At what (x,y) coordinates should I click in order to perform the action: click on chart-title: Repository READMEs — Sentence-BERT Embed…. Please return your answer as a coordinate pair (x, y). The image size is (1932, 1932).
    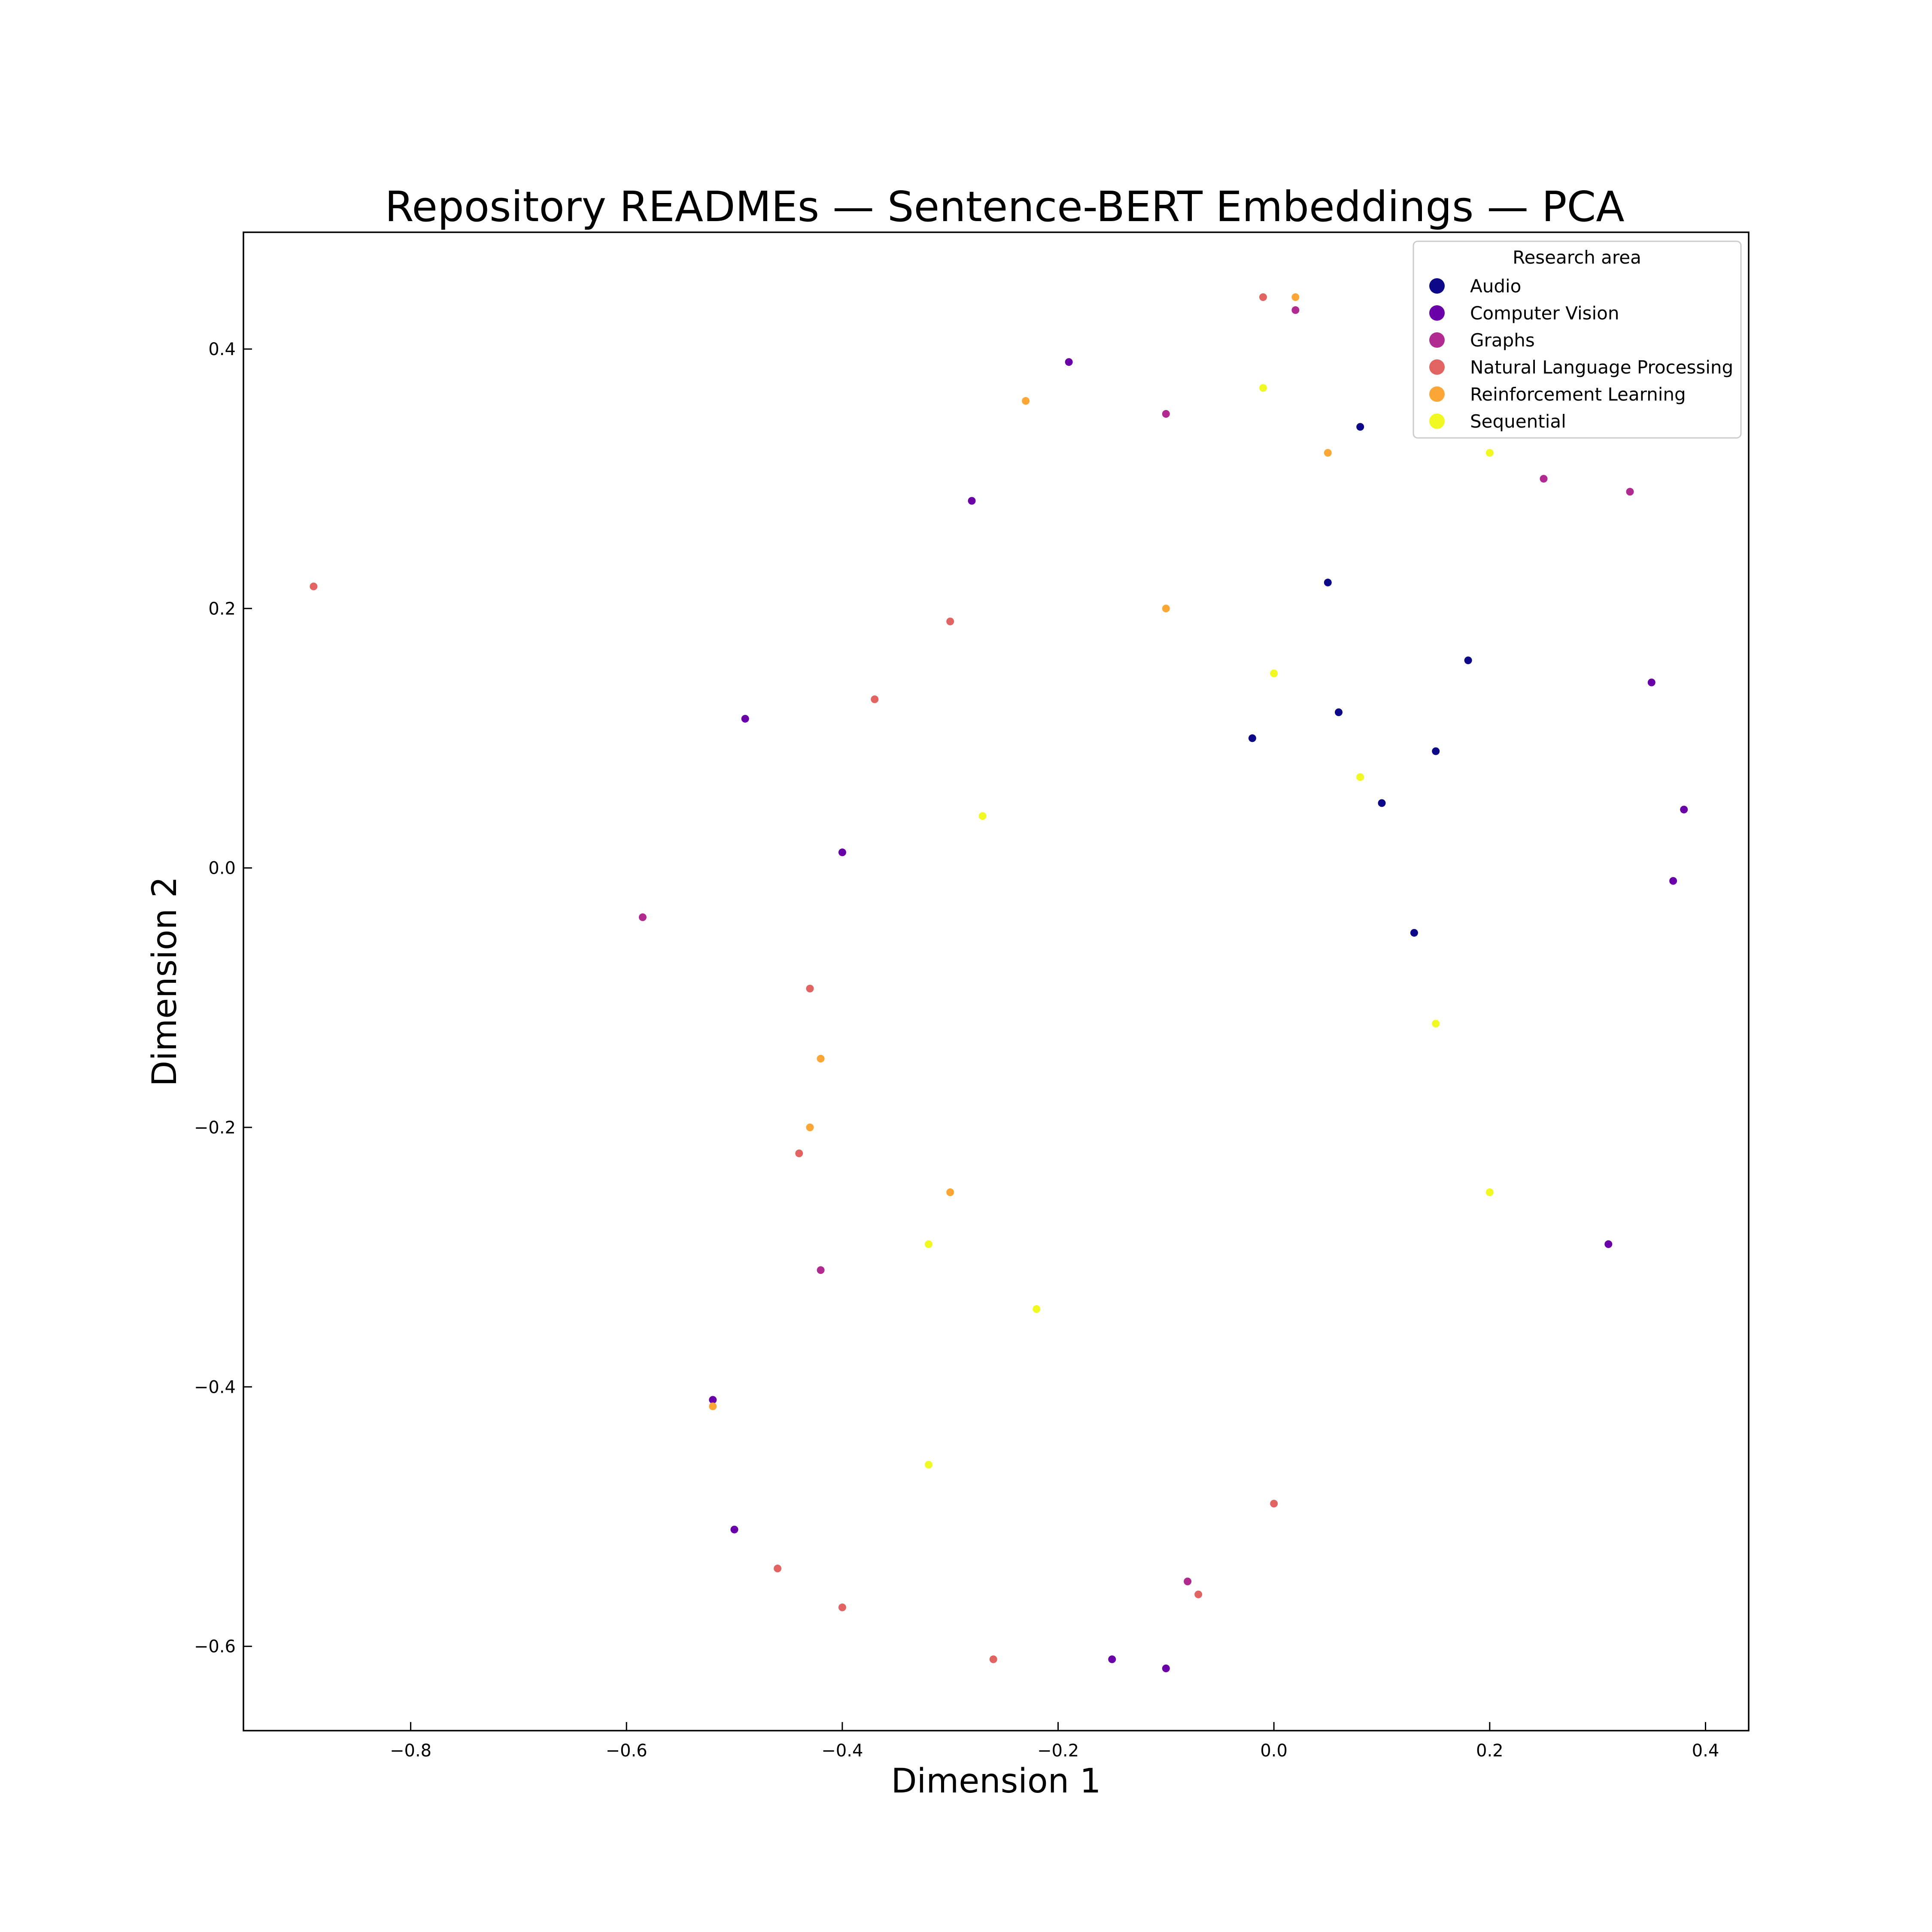
    Looking at the image, I should click on (1005, 207).